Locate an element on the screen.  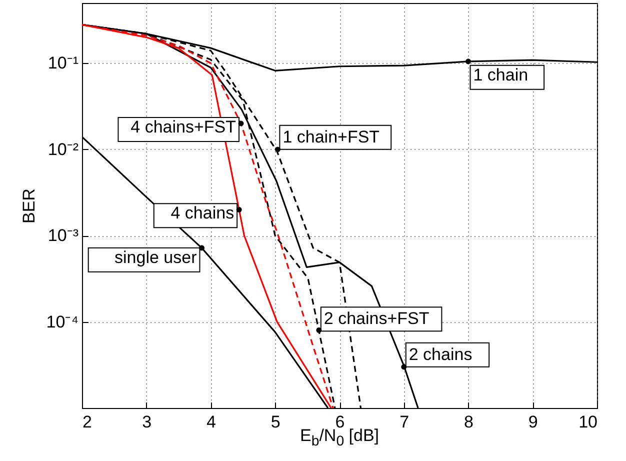
annotation: 2 chains+FST is located at coordinates (377, 318).